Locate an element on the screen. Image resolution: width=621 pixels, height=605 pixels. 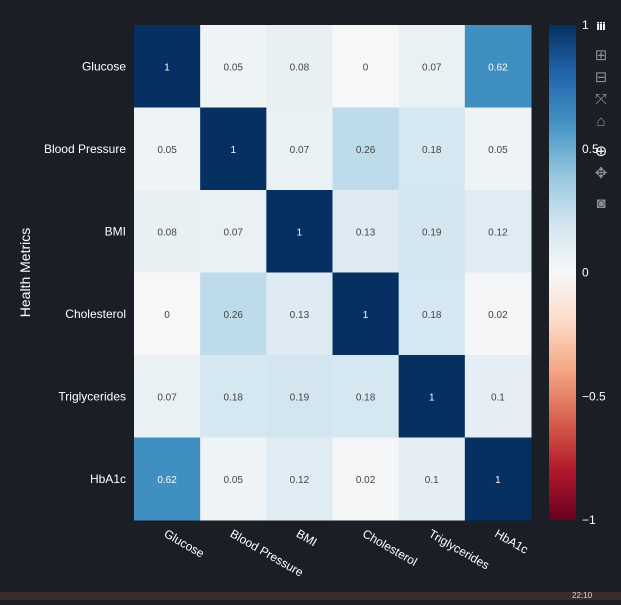
y-tick-label: BMI is located at coordinates (115, 231).